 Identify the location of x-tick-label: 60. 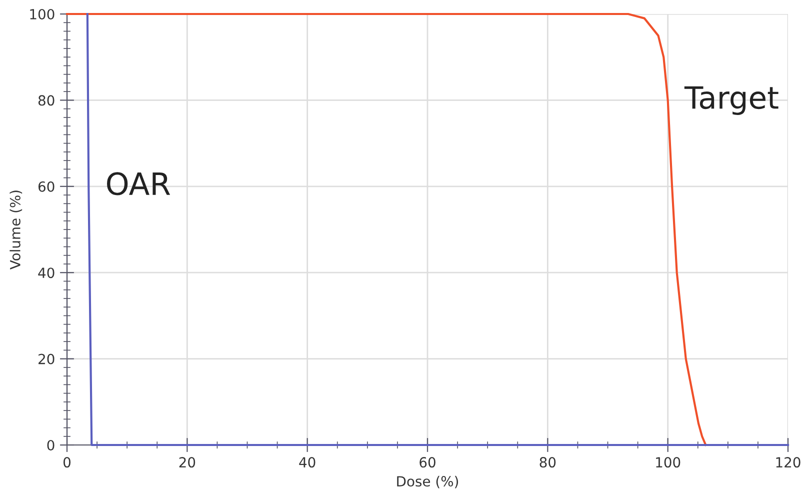
(428, 462).